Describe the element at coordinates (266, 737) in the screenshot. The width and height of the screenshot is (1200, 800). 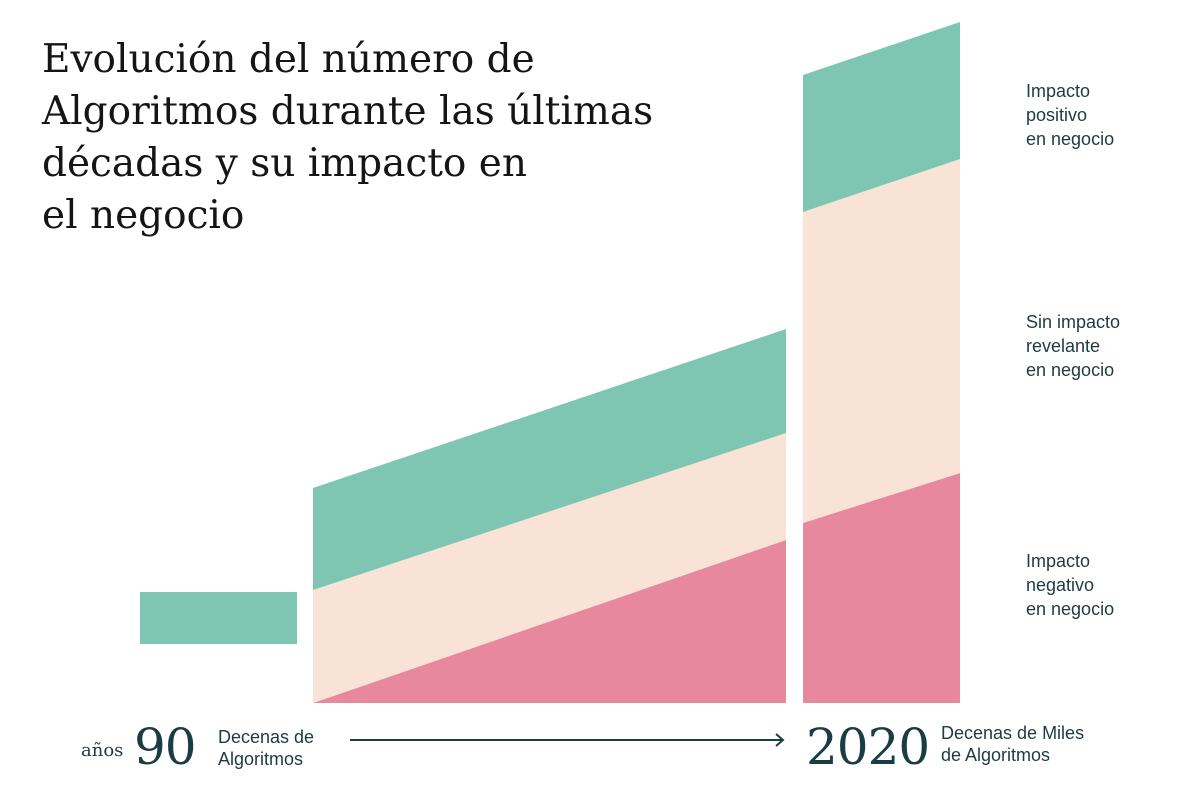
I see `start-desc-line-1: Decenas de` at that location.